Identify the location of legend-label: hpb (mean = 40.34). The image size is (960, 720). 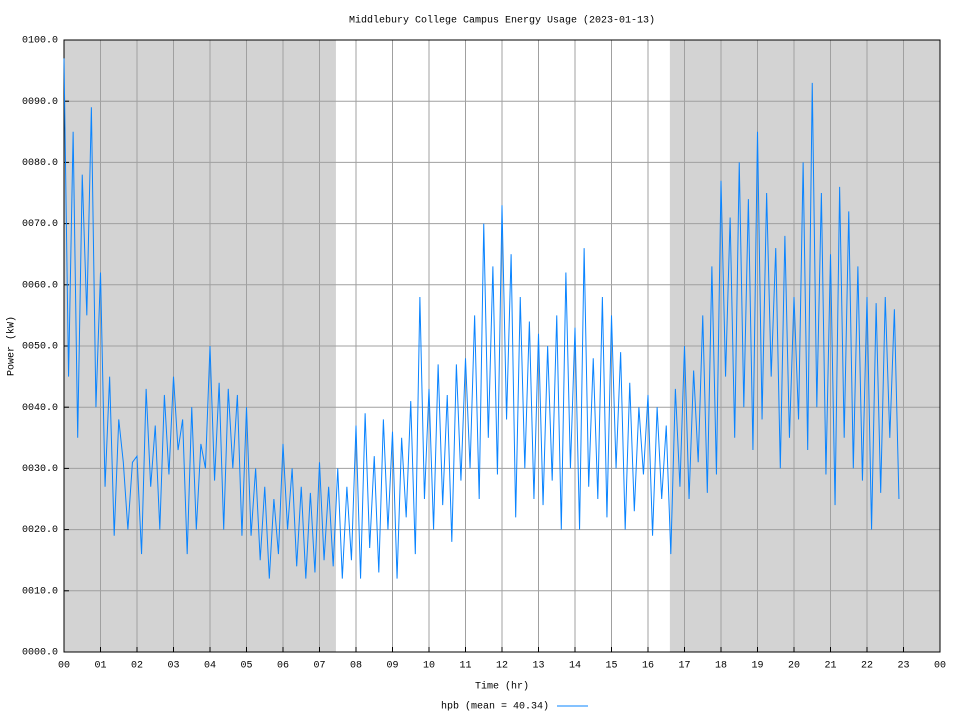
(495, 707).